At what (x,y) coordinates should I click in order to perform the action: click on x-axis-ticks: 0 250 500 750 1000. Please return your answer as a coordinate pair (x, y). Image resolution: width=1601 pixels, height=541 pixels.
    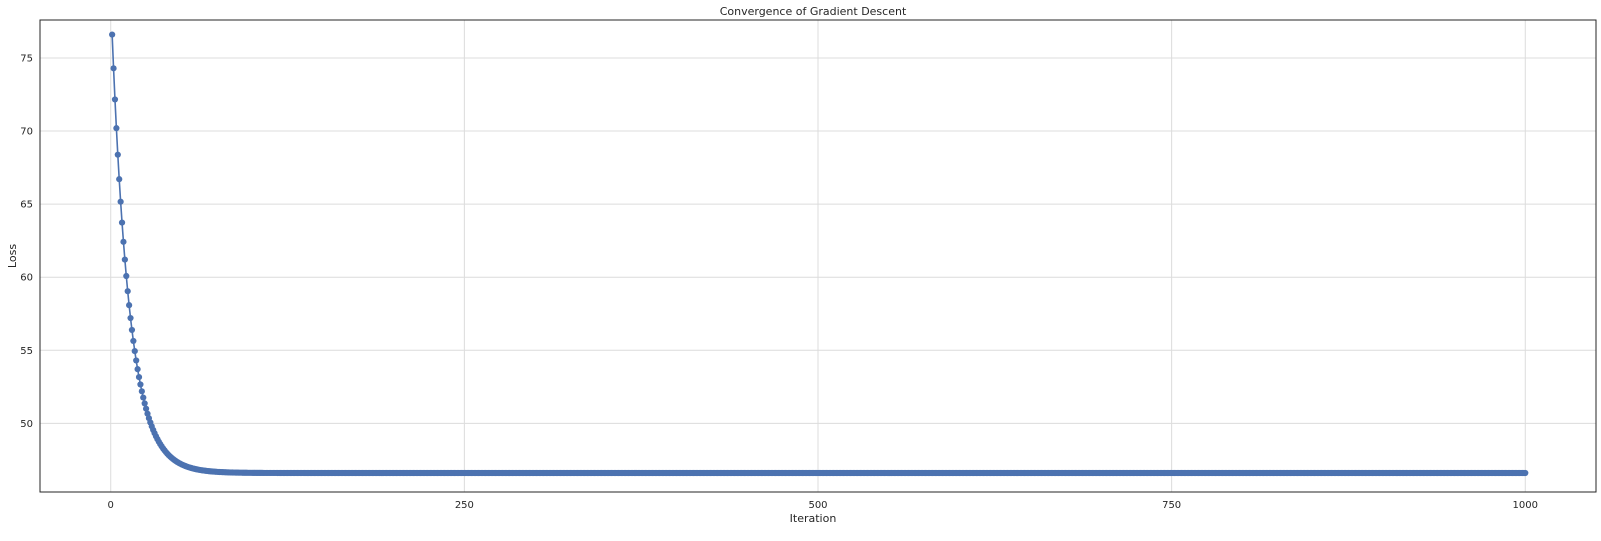
    Looking at the image, I should click on (823, 505).